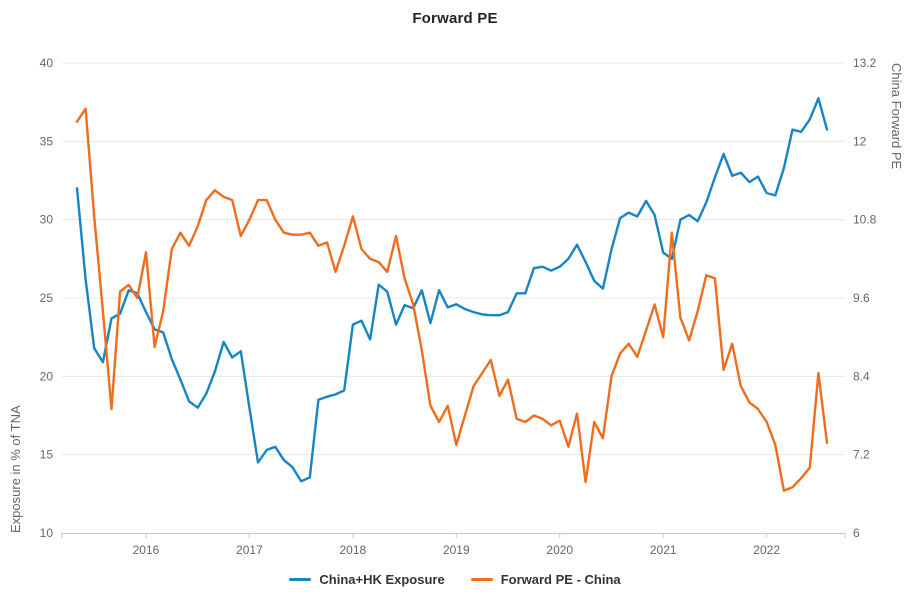 This screenshot has width=910, height=607. I want to click on chart-title: Forward PE, so click(455, 18).